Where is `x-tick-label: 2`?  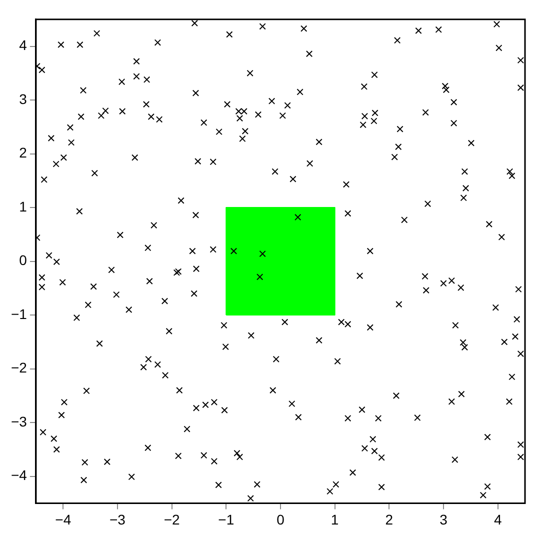
x-tick-label: 2 is located at coordinates (389, 519).